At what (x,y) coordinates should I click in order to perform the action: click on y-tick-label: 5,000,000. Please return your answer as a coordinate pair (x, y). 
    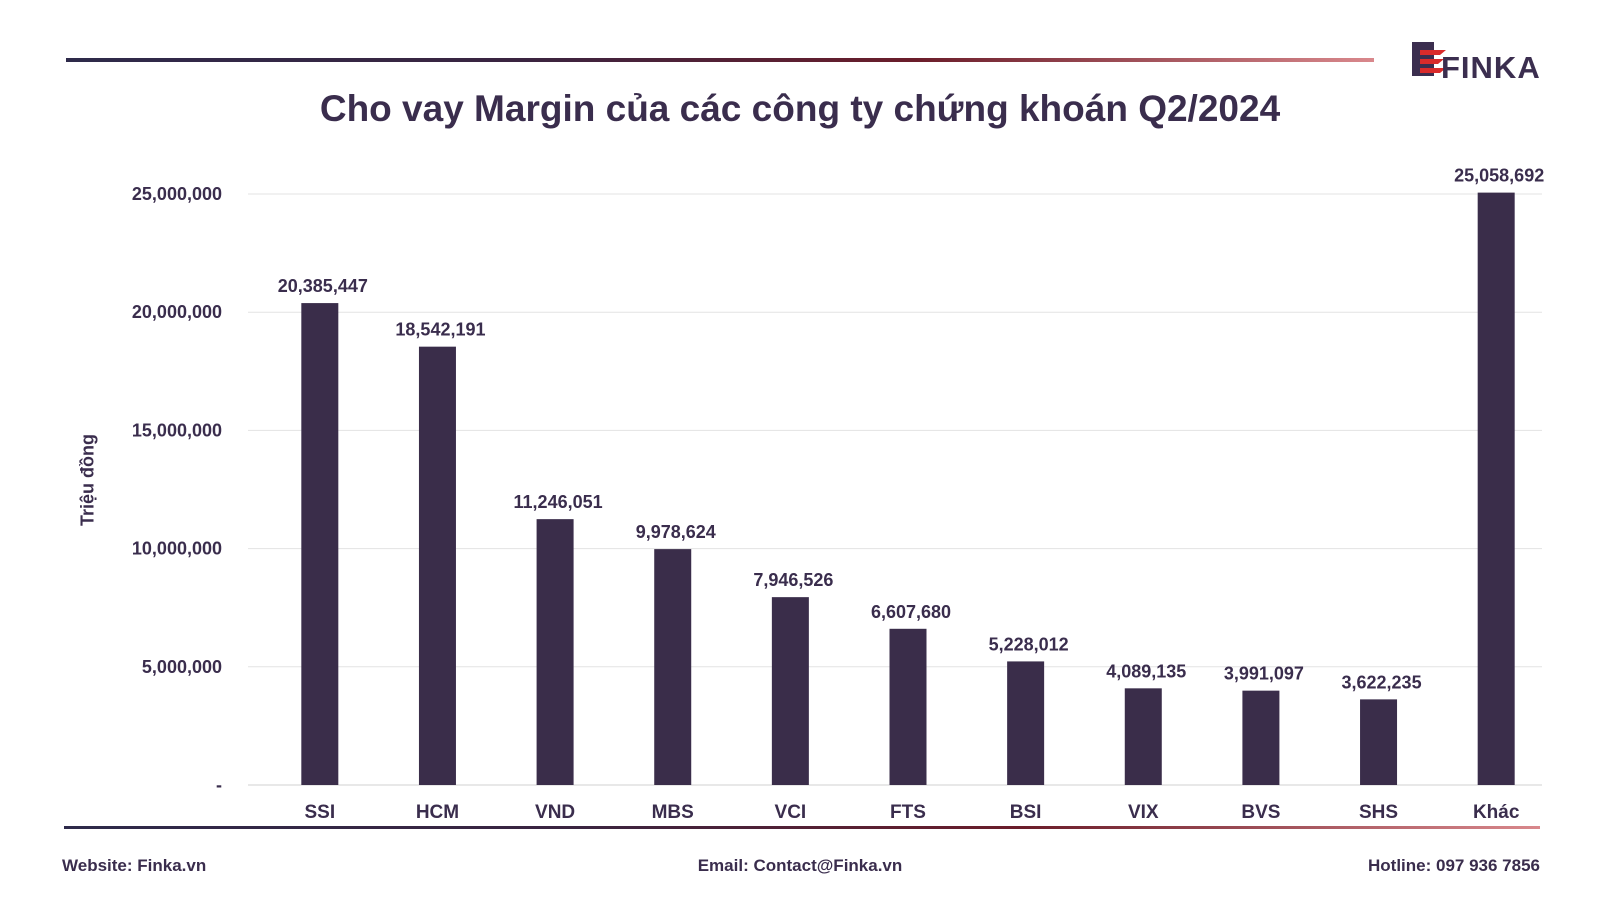
    Looking at the image, I should click on (182, 667).